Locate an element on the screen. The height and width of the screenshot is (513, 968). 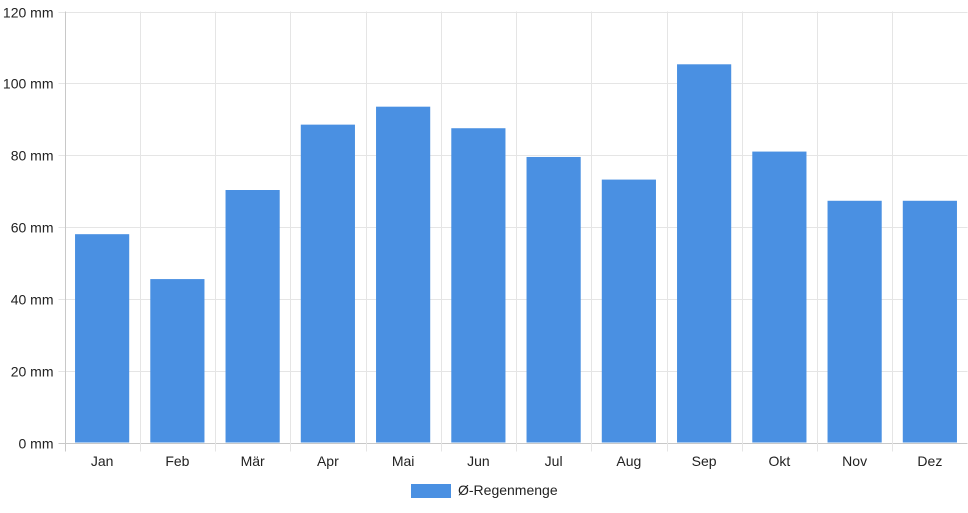
x-tick-label: Aug is located at coordinates (628, 461).